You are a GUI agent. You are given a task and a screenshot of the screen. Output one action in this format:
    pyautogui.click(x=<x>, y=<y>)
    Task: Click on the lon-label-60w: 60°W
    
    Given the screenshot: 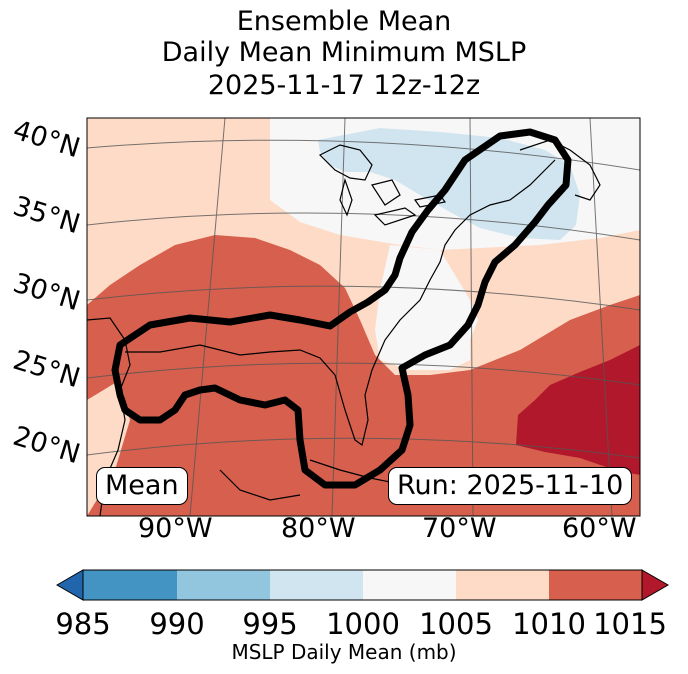 What is the action you would take?
    pyautogui.click(x=599, y=528)
    